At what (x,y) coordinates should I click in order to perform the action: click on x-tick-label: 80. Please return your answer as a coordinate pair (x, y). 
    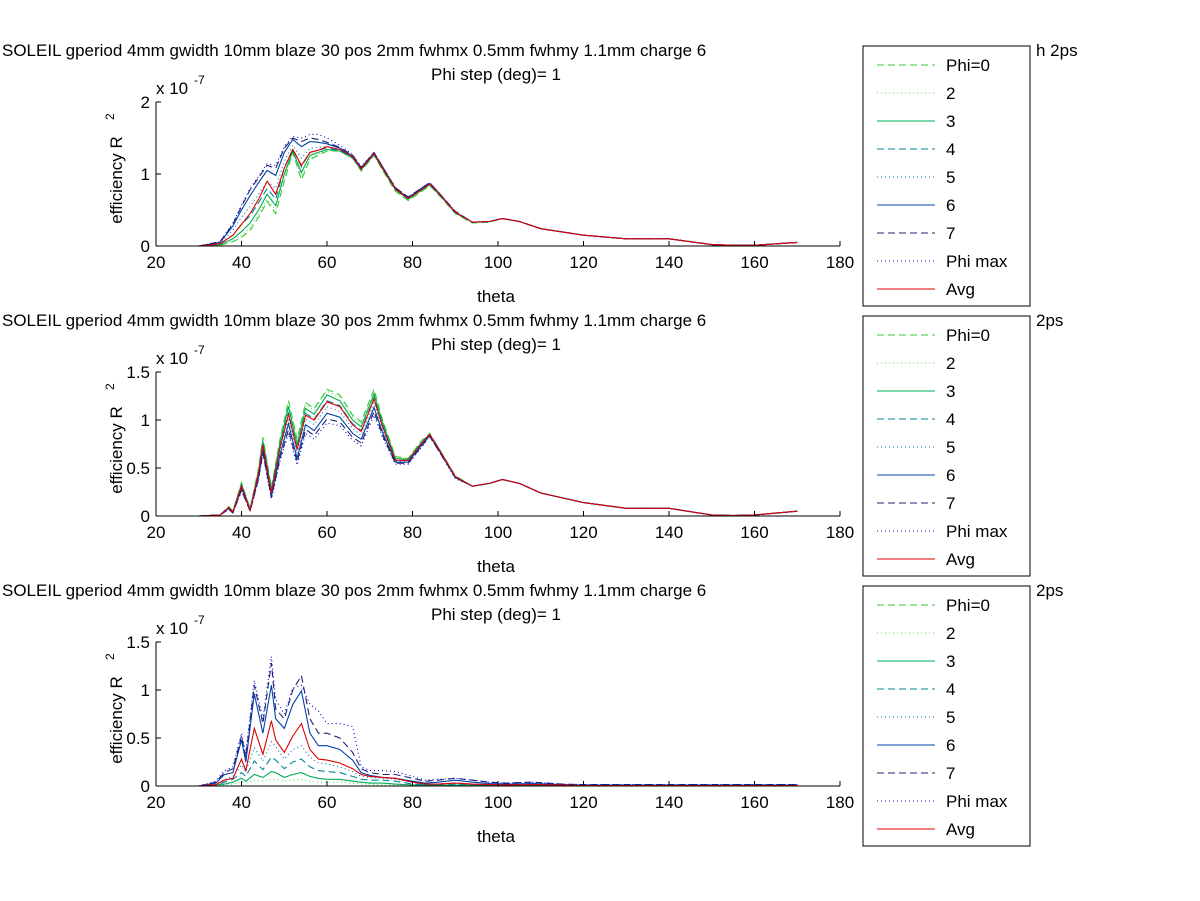
    Looking at the image, I should click on (412, 802).